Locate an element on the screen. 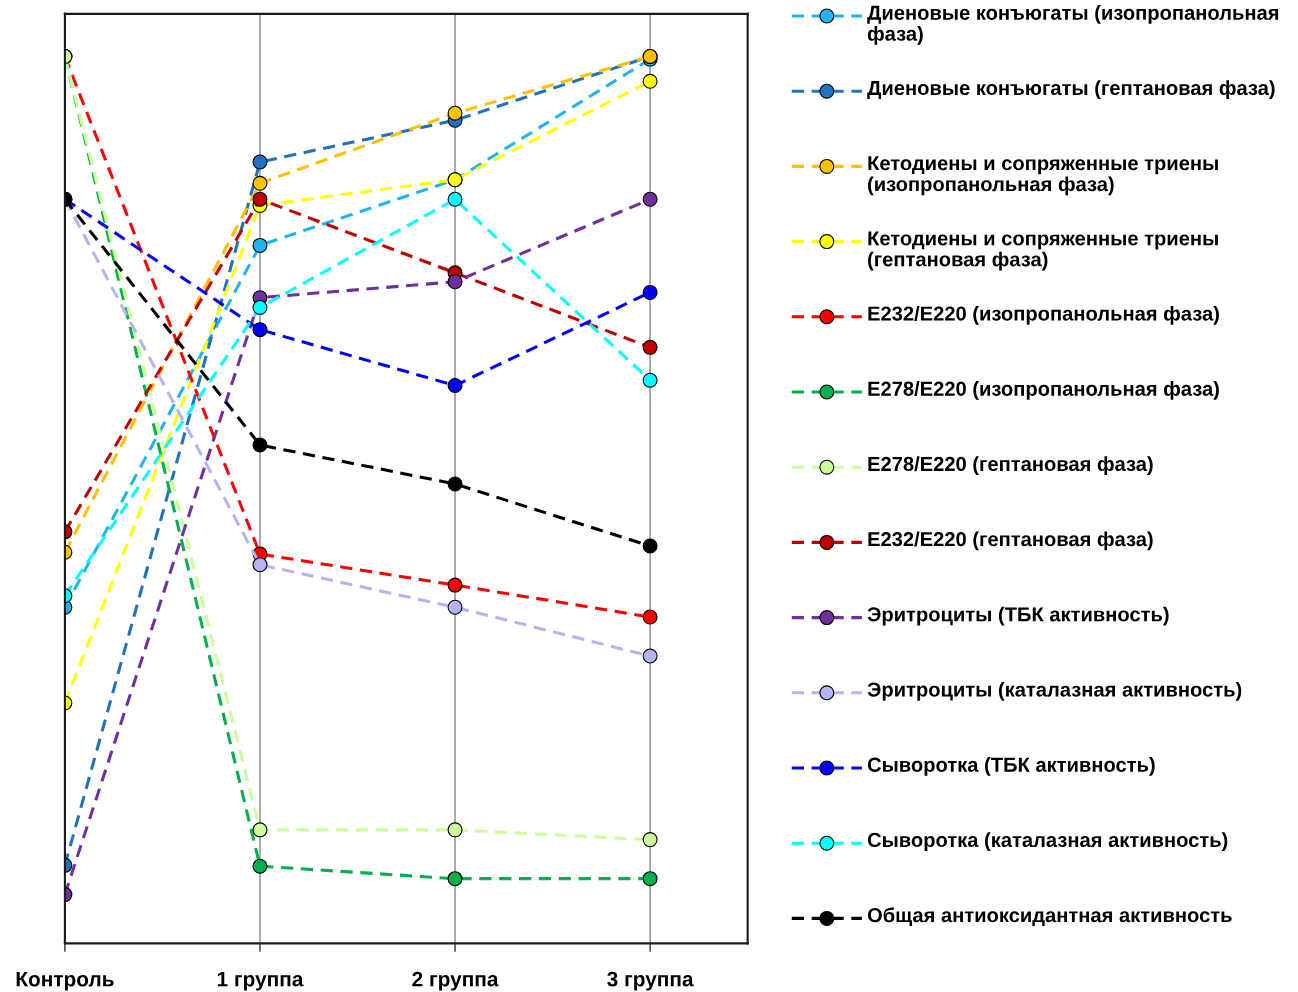 The height and width of the screenshot is (992, 1298). legend-label: Диеновые конъюгаты (гептановая фаза) is located at coordinates (1071, 90).